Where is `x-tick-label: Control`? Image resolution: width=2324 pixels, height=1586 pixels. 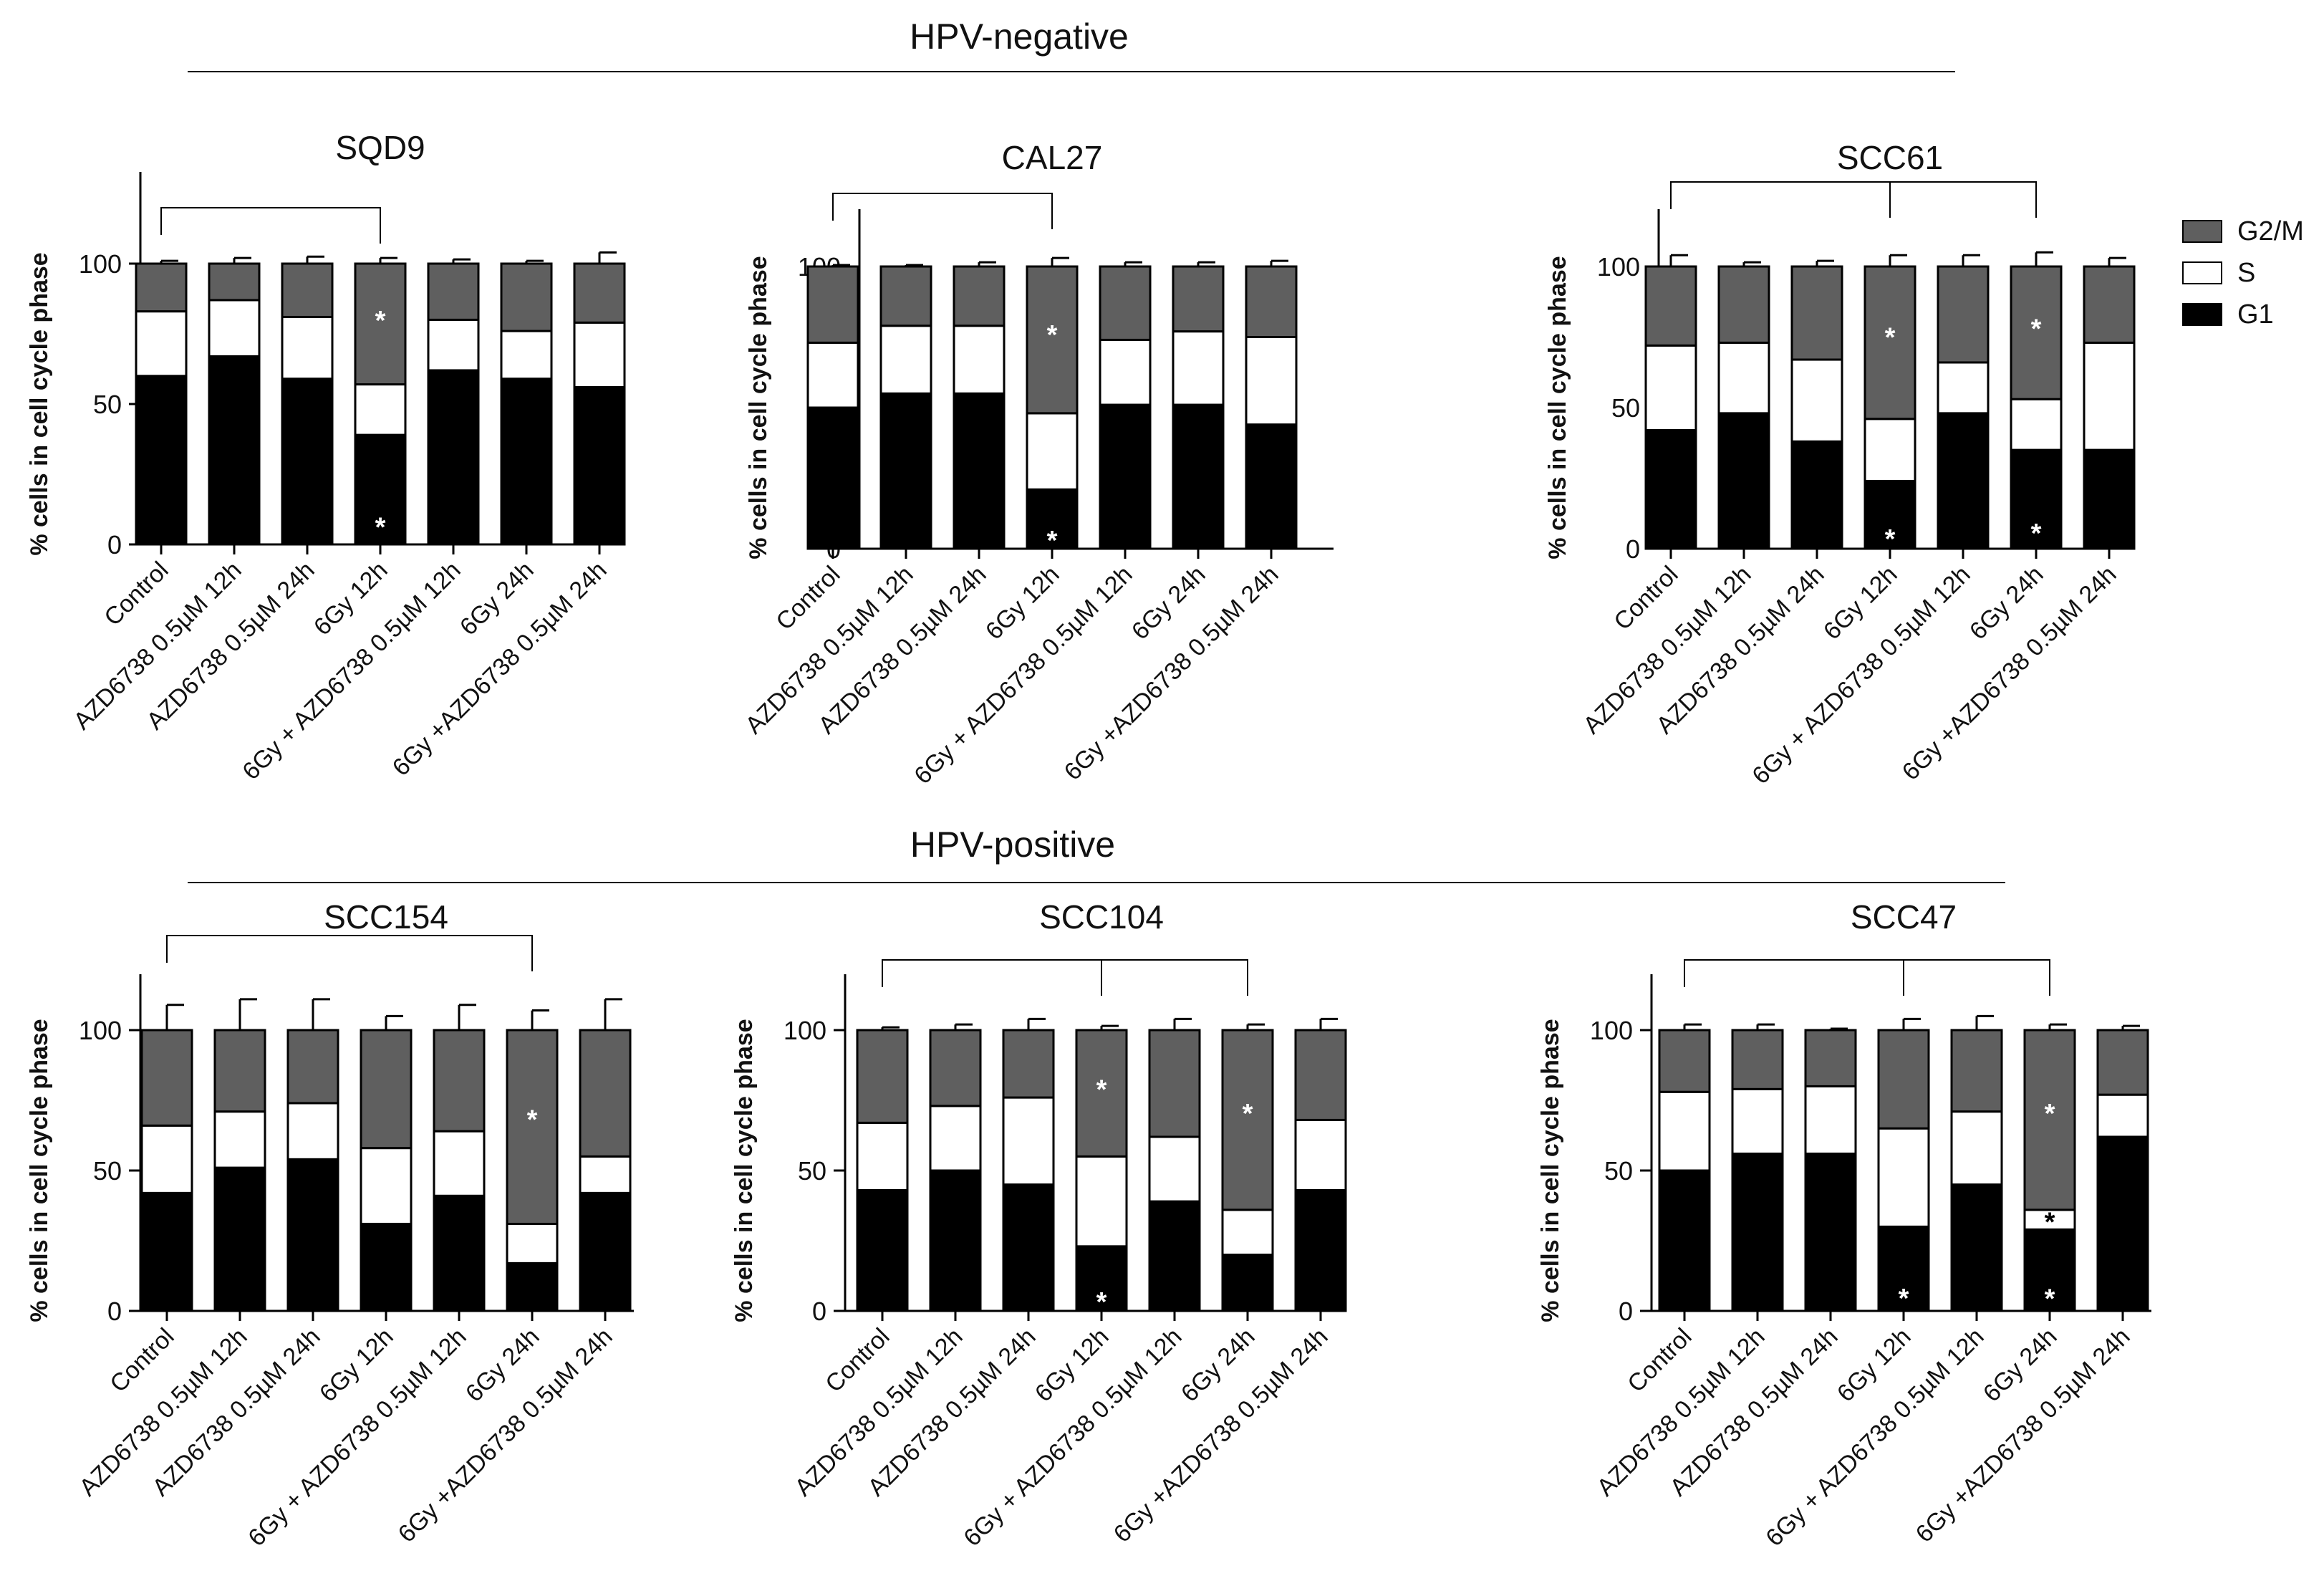 x-tick-label: Control is located at coordinates (1659, 1360).